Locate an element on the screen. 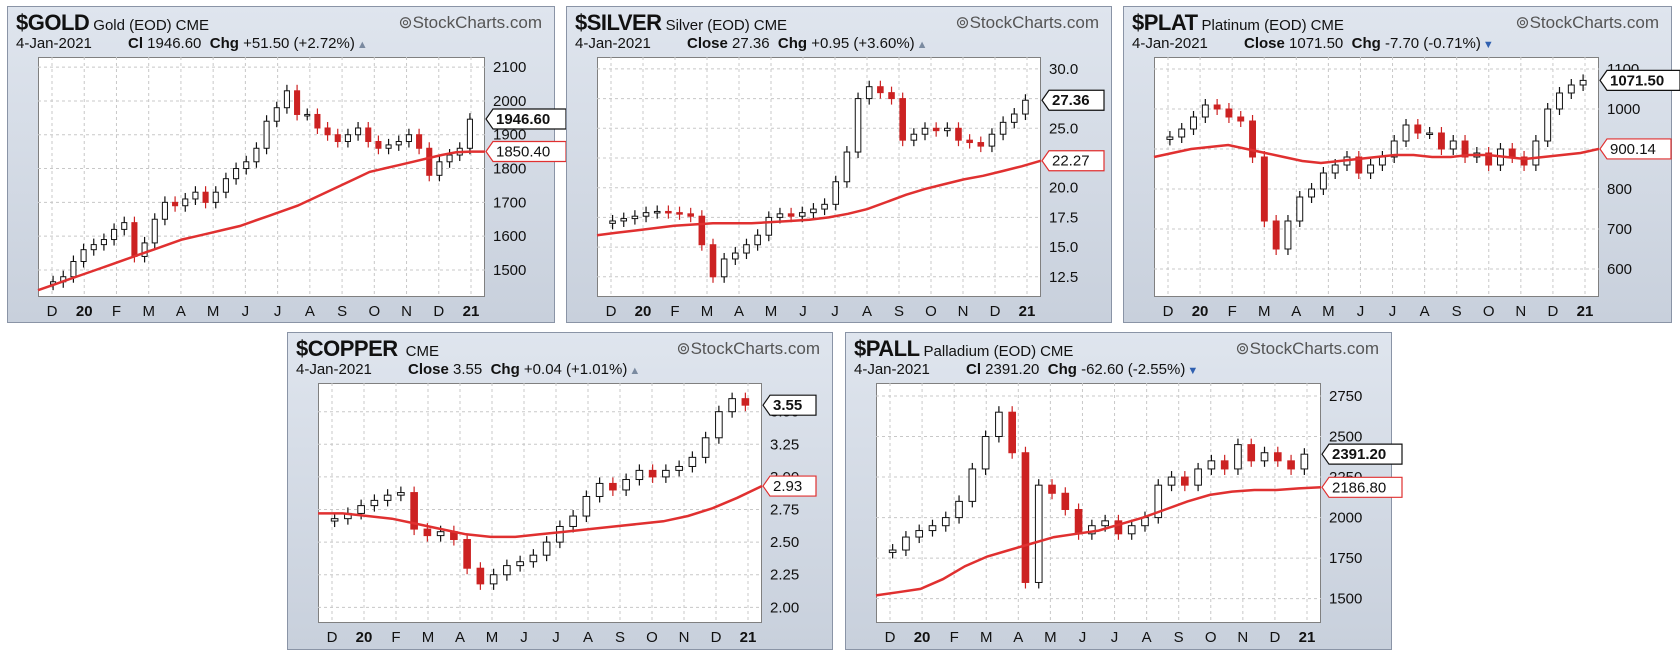  plot-area is located at coordinates (540, 503).